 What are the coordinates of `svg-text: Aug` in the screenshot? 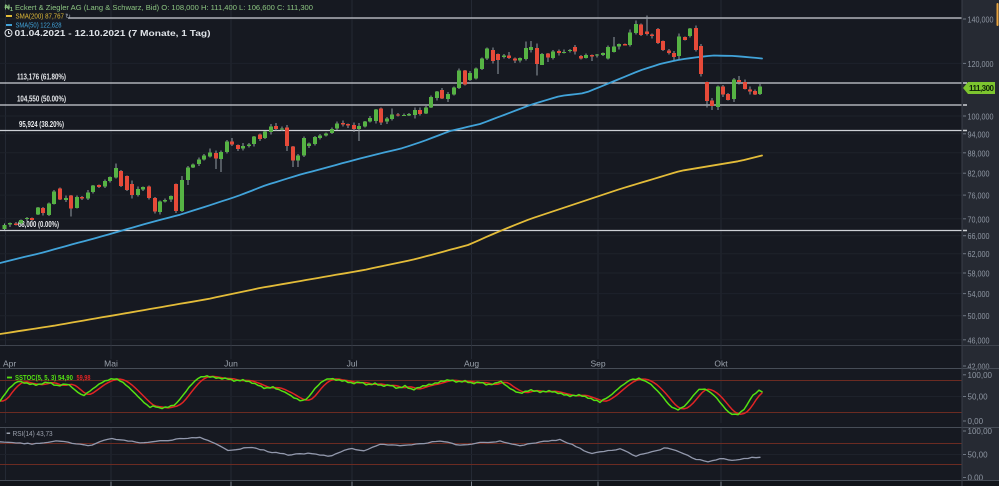 It's located at (471, 364).